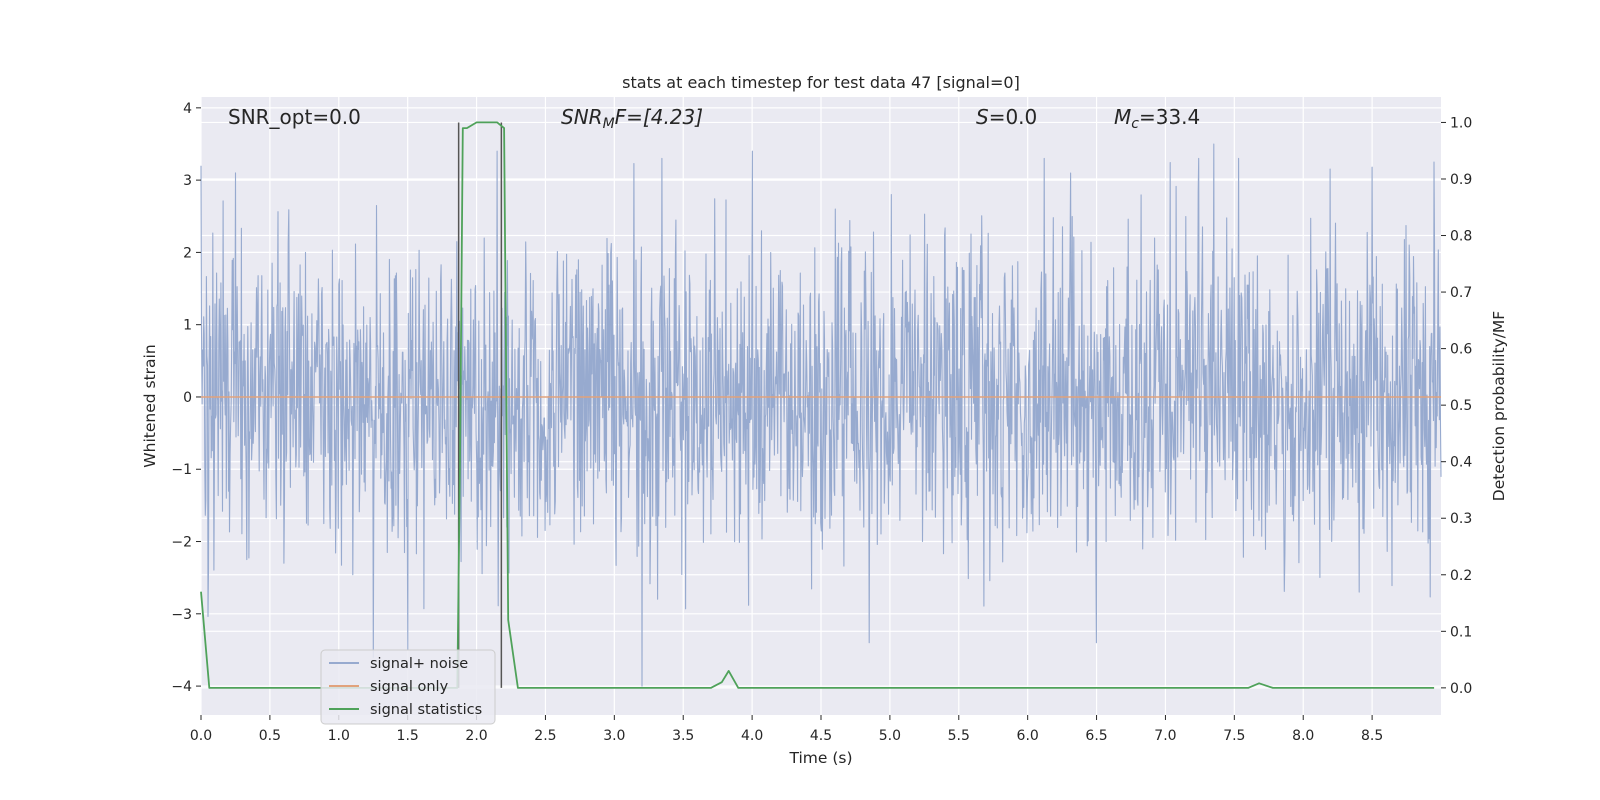  I want to click on y-left-tick-label: −4, so click(181, 687).